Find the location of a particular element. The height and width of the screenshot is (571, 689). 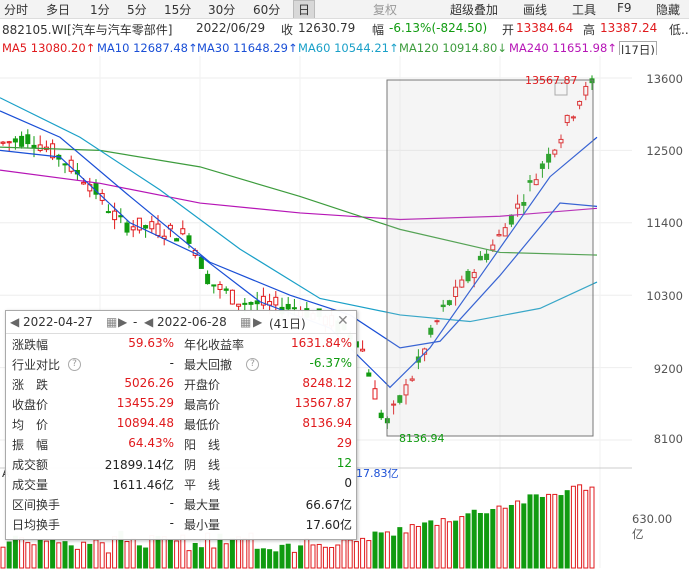

open-label: 开 is located at coordinates (508, 30).